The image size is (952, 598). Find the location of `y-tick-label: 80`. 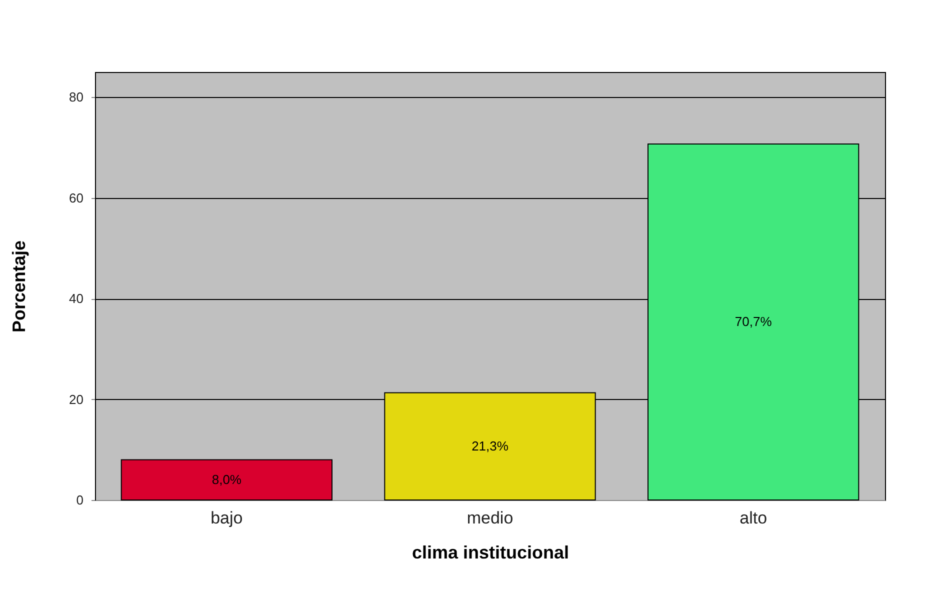

y-tick-label: 80 is located at coordinates (76, 97).